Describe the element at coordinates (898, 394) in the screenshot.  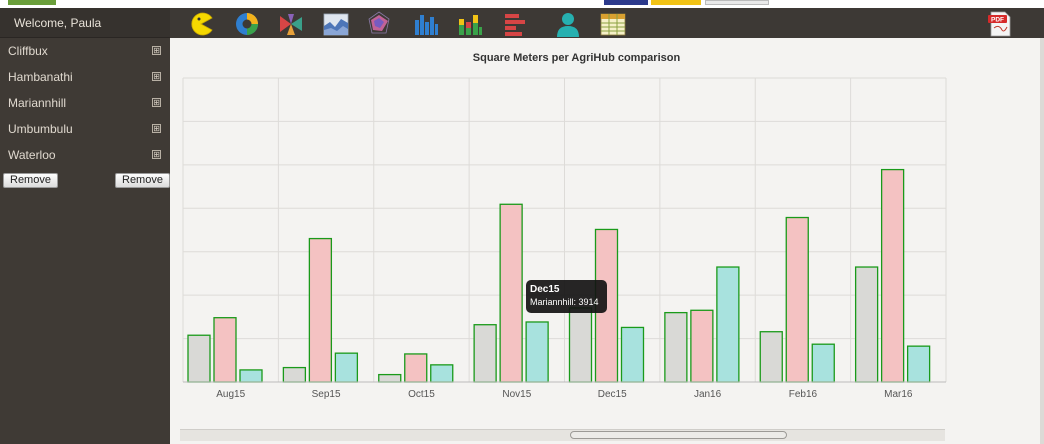
I see `x-tick-label: Mar16` at that location.